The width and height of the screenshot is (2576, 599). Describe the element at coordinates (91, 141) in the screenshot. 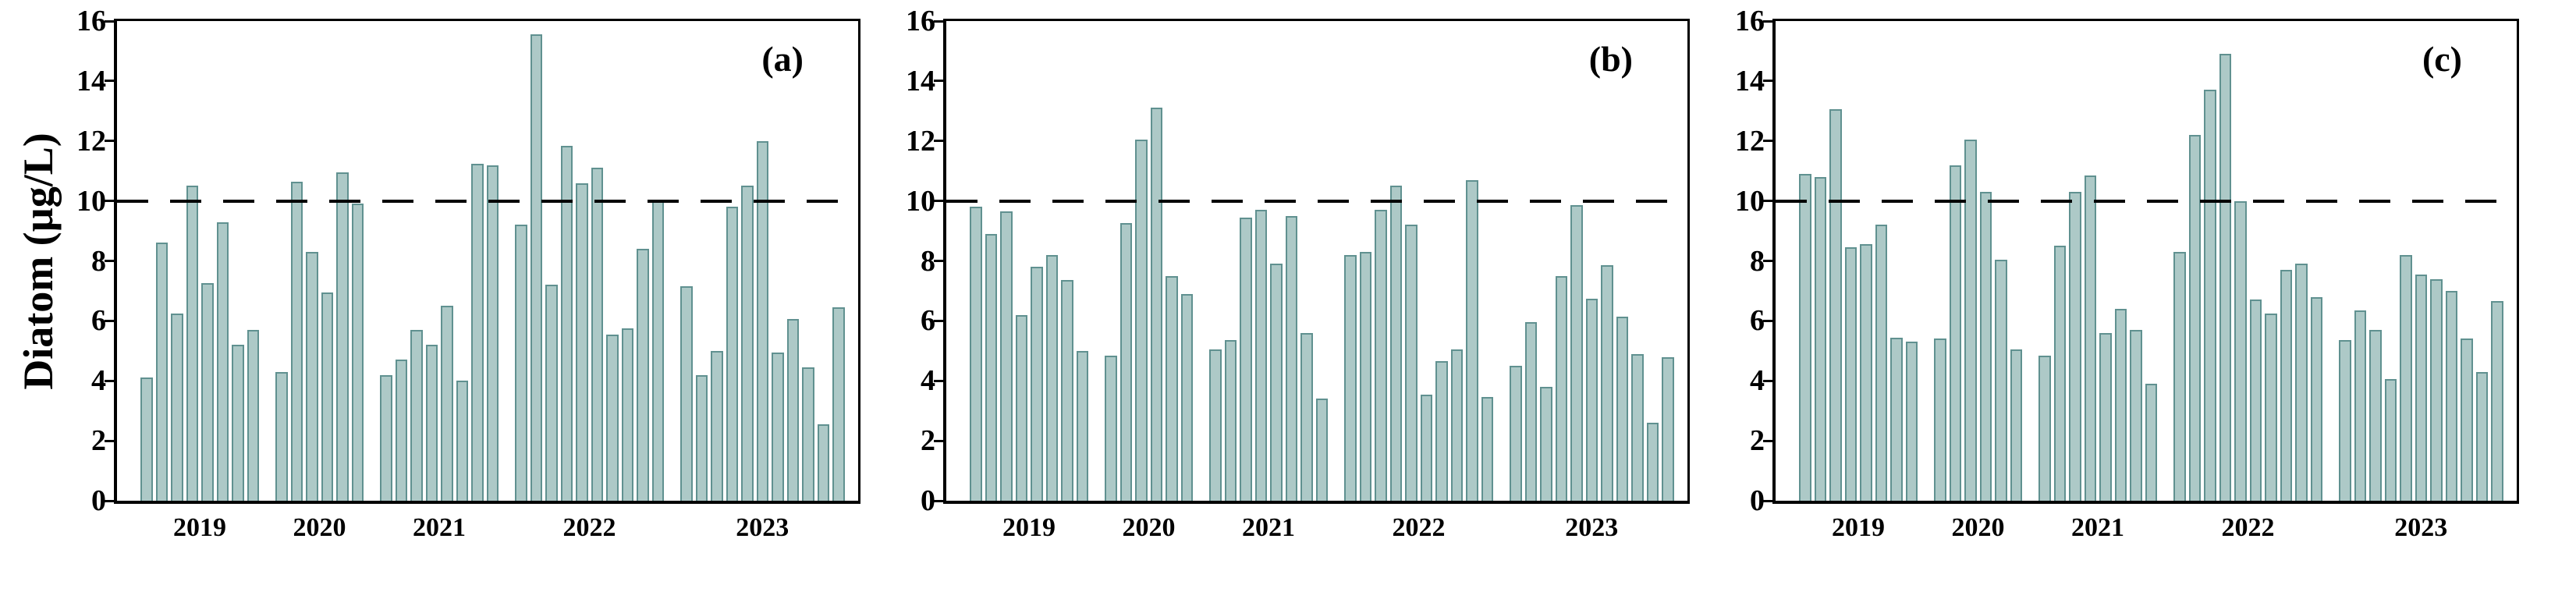

I see `y-tick-label: 12` at that location.